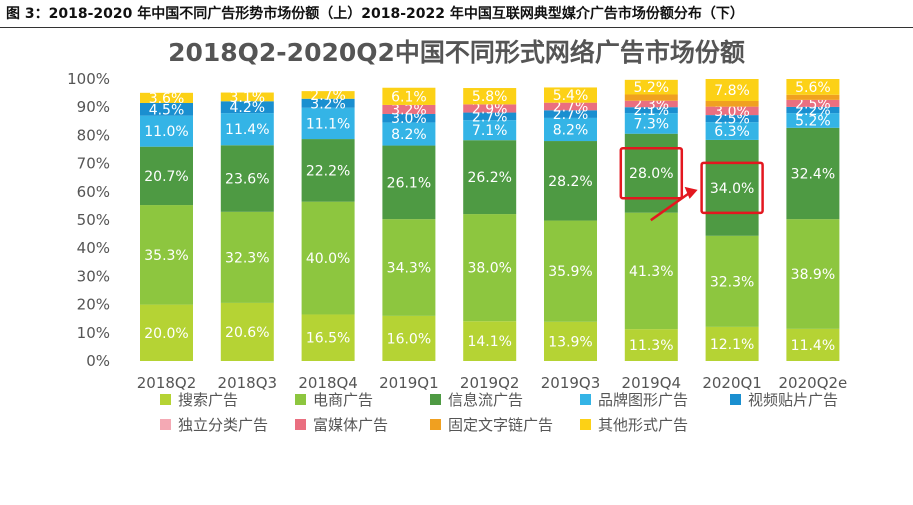  I want to click on data-label: 41.3%, so click(651, 272).